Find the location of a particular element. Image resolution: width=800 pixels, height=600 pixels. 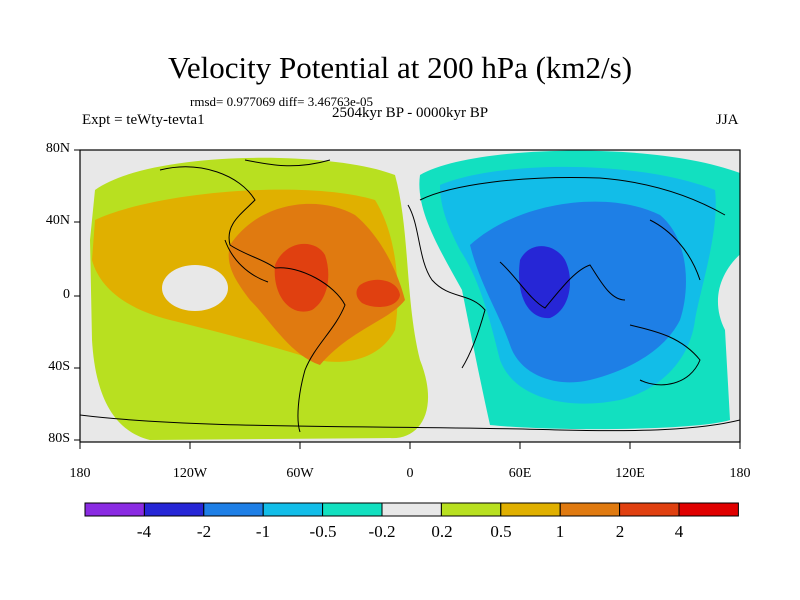

neutral-east-pacific-hole is located at coordinates (195, 288).